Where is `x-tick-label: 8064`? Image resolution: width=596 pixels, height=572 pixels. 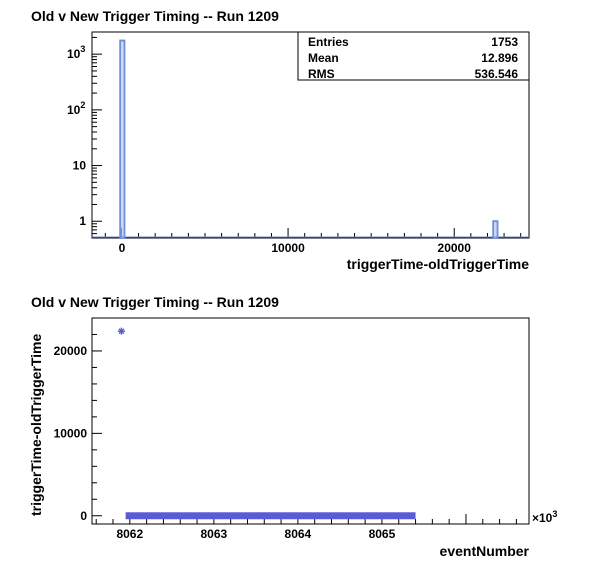
x-tick-label: 8064 is located at coordinates (298, 534).